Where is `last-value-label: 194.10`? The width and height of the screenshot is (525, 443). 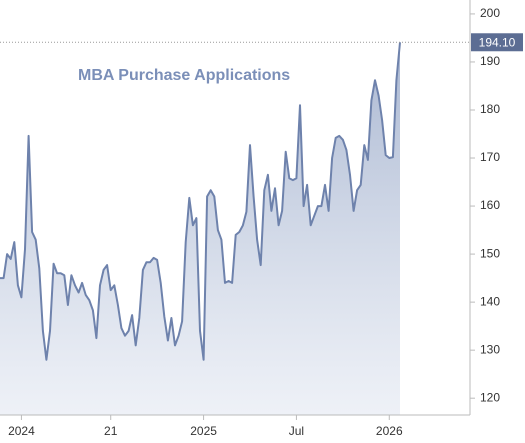 last-value-label: 194.10 is located at coordinates (497, 42).